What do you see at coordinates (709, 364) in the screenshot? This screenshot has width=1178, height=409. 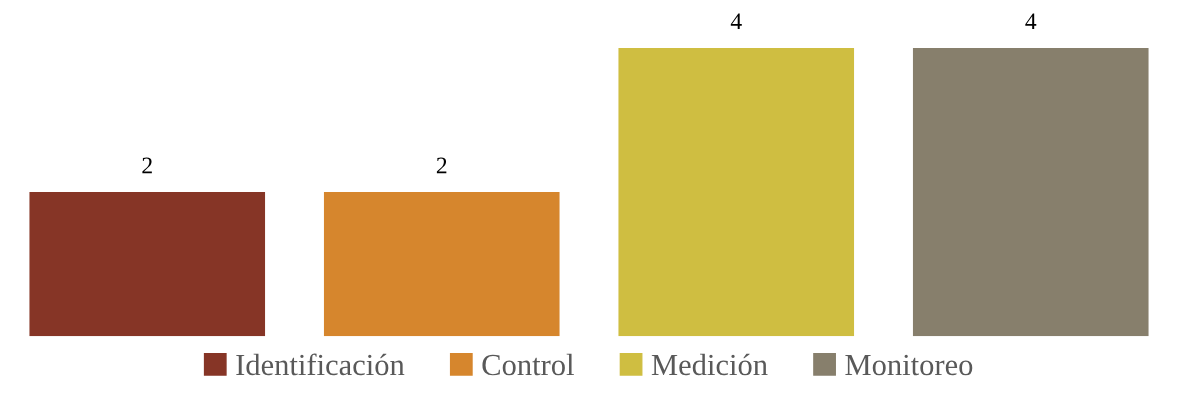 I see `legend-label: Medición` at bounding box center [709, 364].